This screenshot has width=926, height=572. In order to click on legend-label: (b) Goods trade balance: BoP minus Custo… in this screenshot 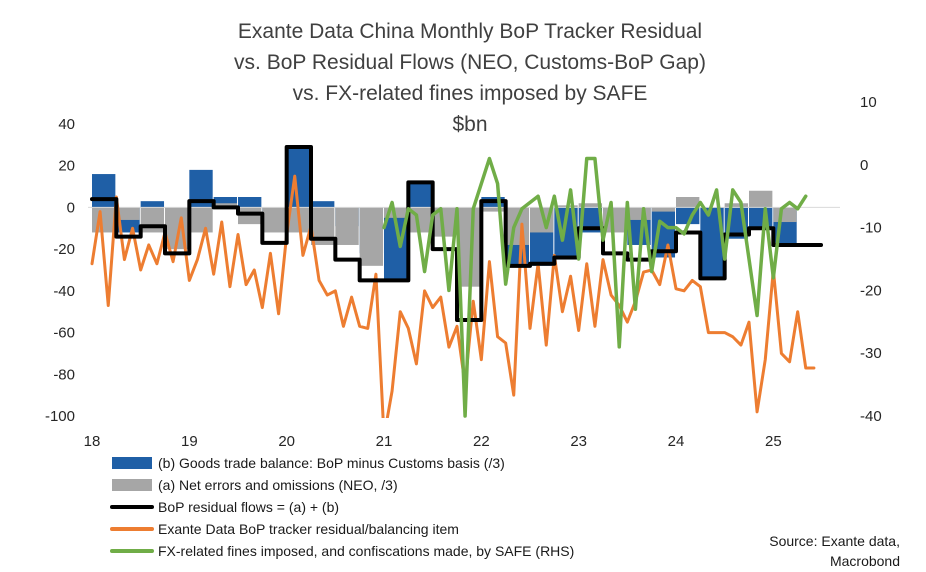, I will do `click(331, 463)`.